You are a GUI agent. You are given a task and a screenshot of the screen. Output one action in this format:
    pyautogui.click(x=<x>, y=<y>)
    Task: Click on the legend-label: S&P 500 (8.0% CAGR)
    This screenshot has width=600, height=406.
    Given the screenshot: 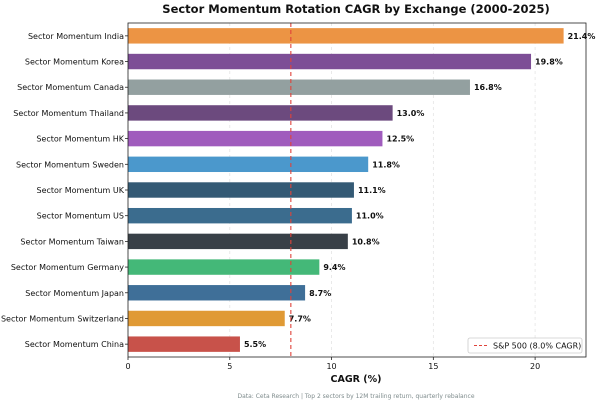 What is the action you would take?
    pyautogui.click(x=537, y=346)
    